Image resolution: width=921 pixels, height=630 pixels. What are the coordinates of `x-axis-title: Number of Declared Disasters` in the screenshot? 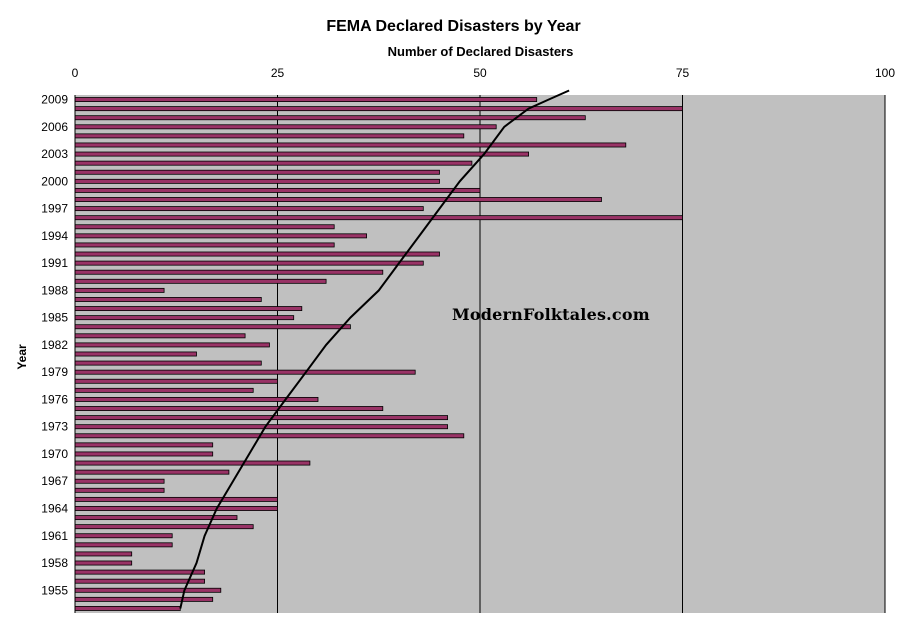 It's located at (480, 51).